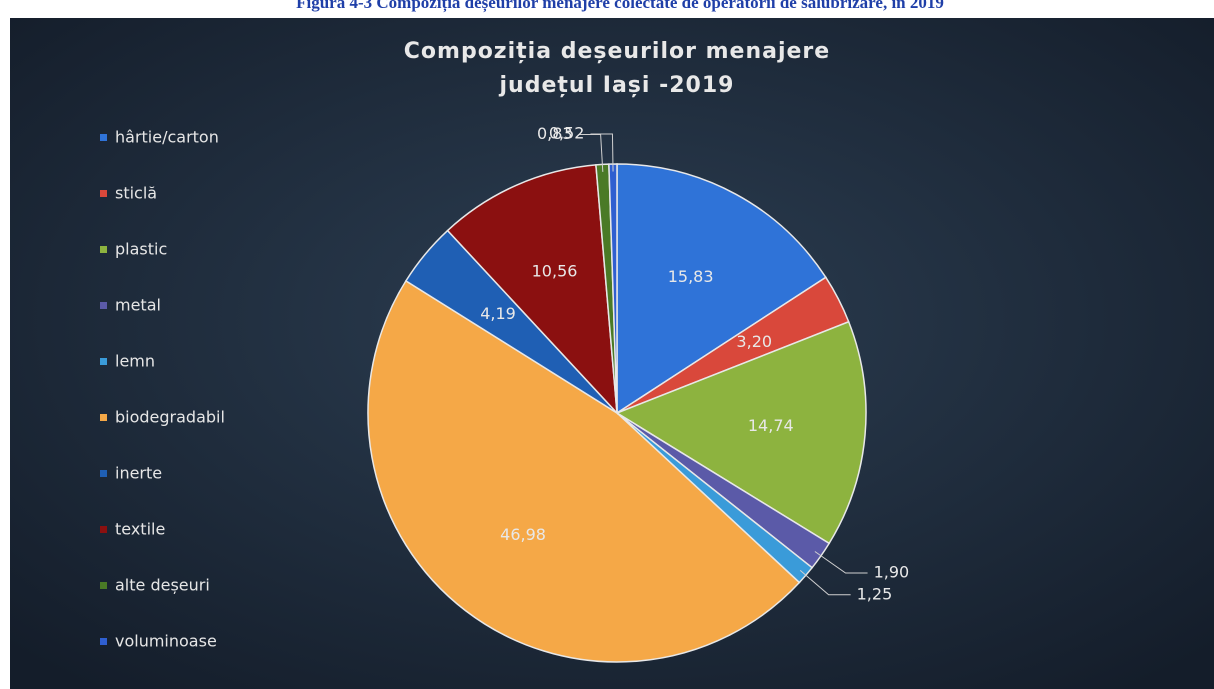 This screenshot has width=1214, height=689. What do you see at coordinates (555, 133) in the screenshot?
I see `data-label: 0,83` at bounding box center [555, 133].